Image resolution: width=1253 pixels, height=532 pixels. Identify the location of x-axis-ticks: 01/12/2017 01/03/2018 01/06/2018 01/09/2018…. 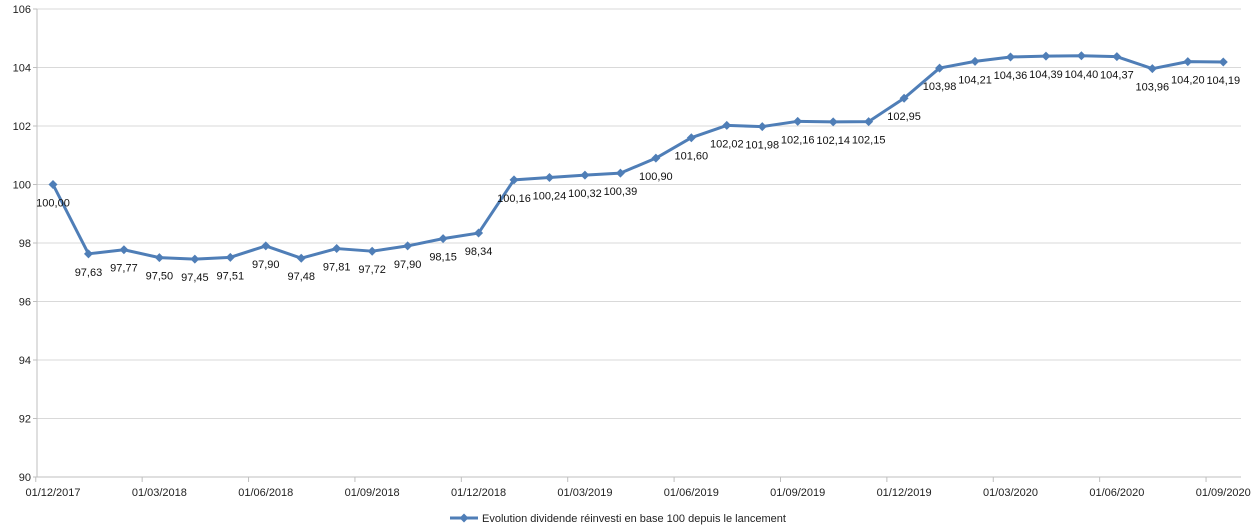
(638, 488).